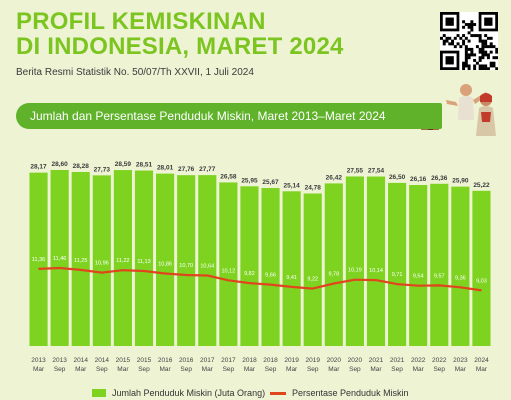  What do you see at coordinates (355, 271) in the screenshot?
I see `line-value-label: 10,19` at bounding box center [355, 271].